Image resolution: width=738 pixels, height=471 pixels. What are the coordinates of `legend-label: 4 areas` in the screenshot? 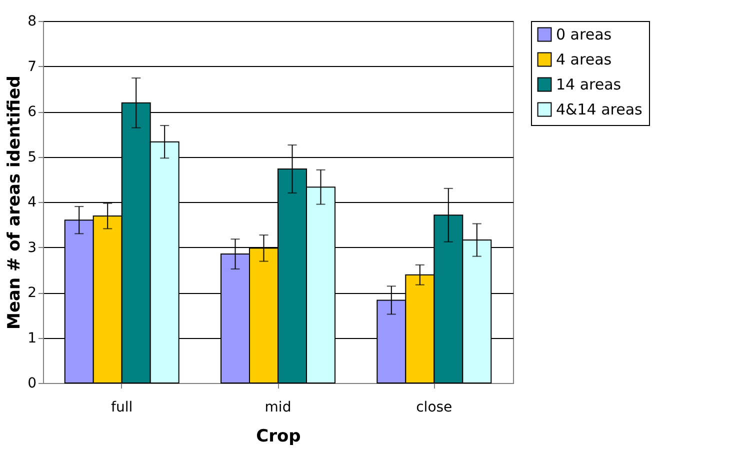 It's located at (584, 59).